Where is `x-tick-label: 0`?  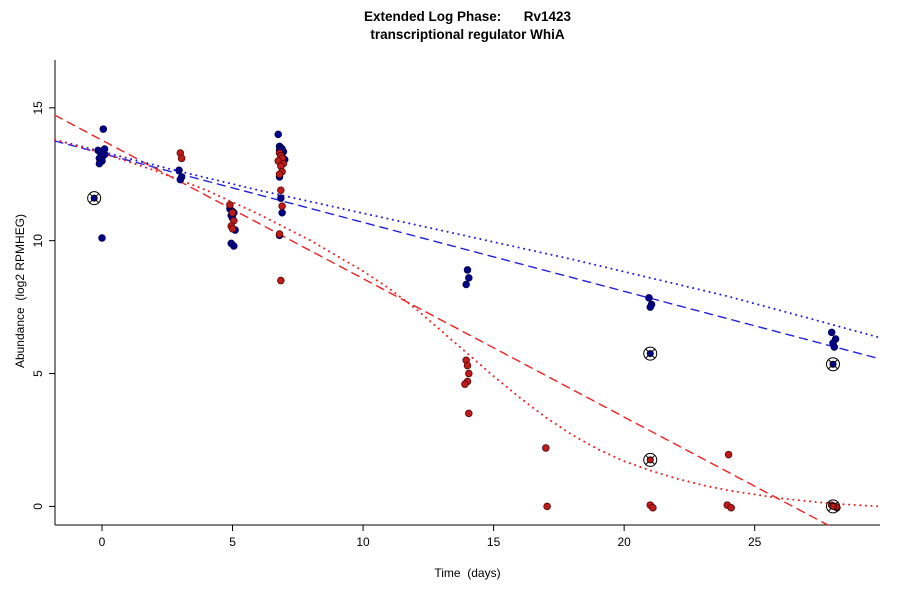
x-tick-label: 0 is located at coordinates (102, 542).